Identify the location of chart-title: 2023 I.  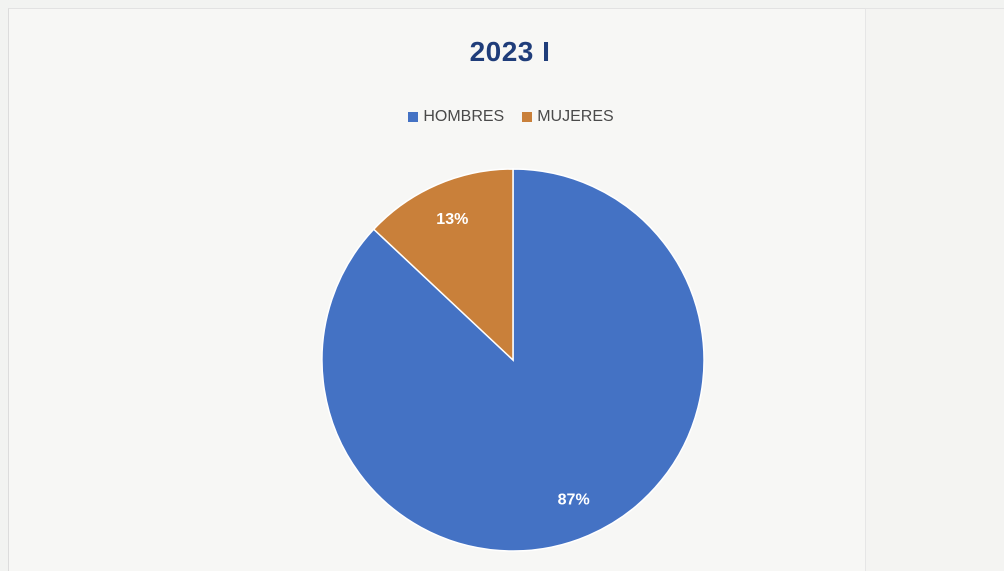
(510, 51).